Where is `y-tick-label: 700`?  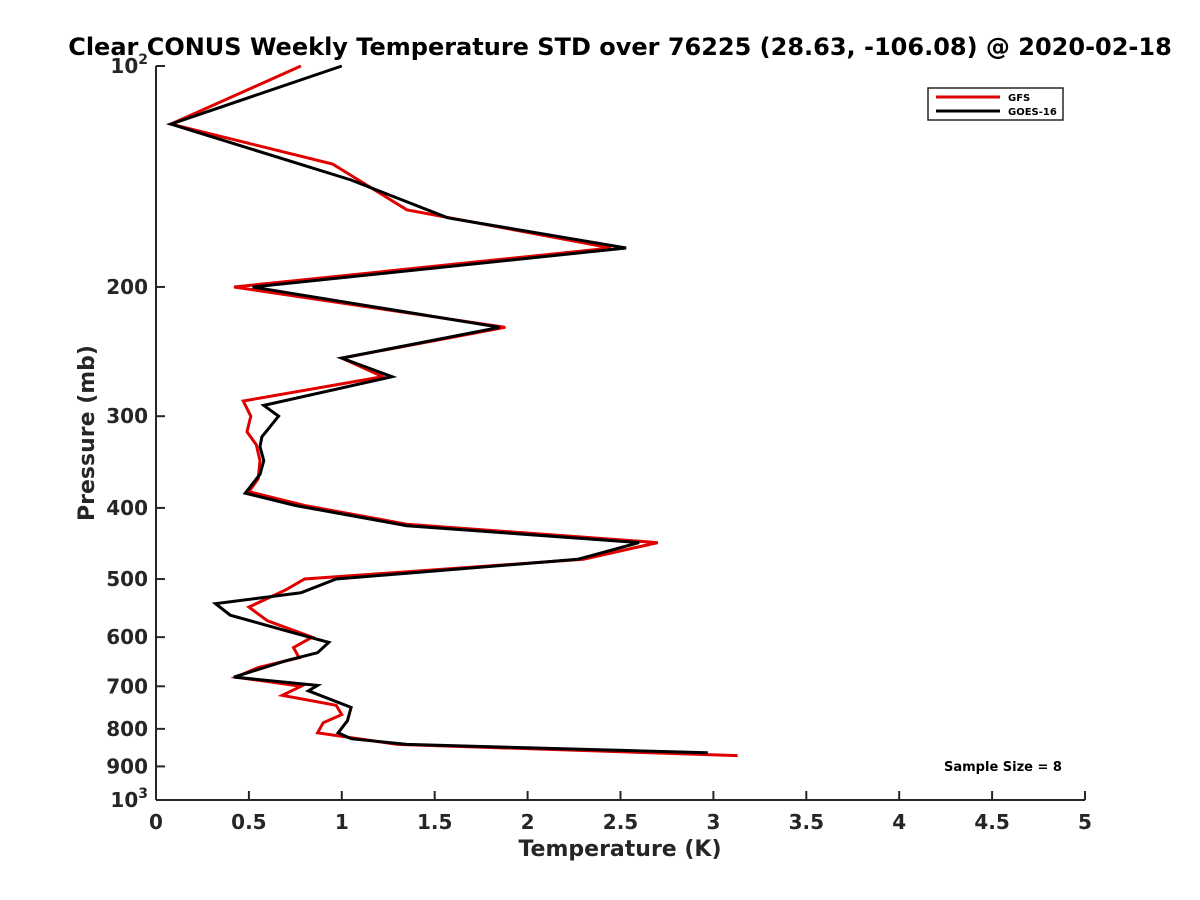 y-tick-label: 700 is located at coordinates (127, 686).